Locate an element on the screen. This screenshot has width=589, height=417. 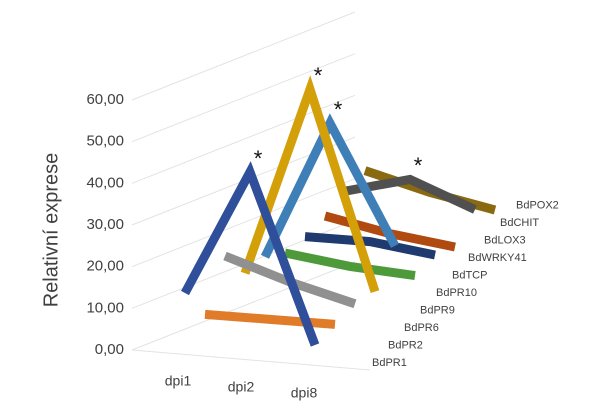
series-label: BdCHIT is located at coordinates (519, 223).